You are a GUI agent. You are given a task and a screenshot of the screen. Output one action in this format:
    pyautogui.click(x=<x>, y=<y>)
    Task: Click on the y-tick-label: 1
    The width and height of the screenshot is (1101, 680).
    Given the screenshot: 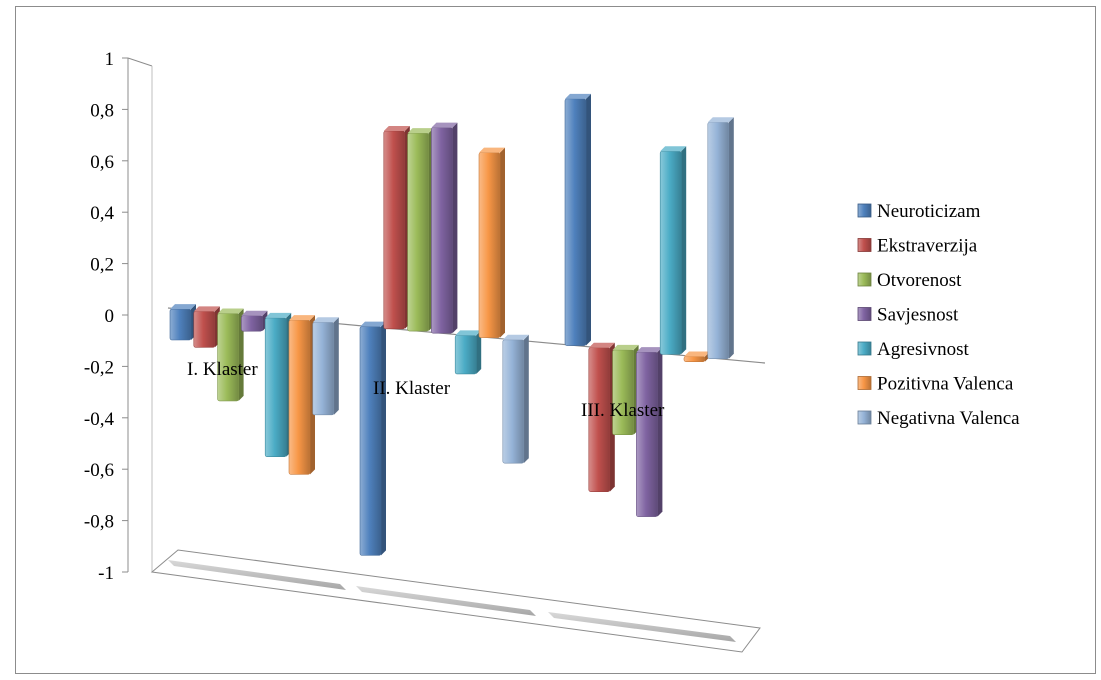 What is the action you would take?
    pyautogui.click(x=110, y=59)
    